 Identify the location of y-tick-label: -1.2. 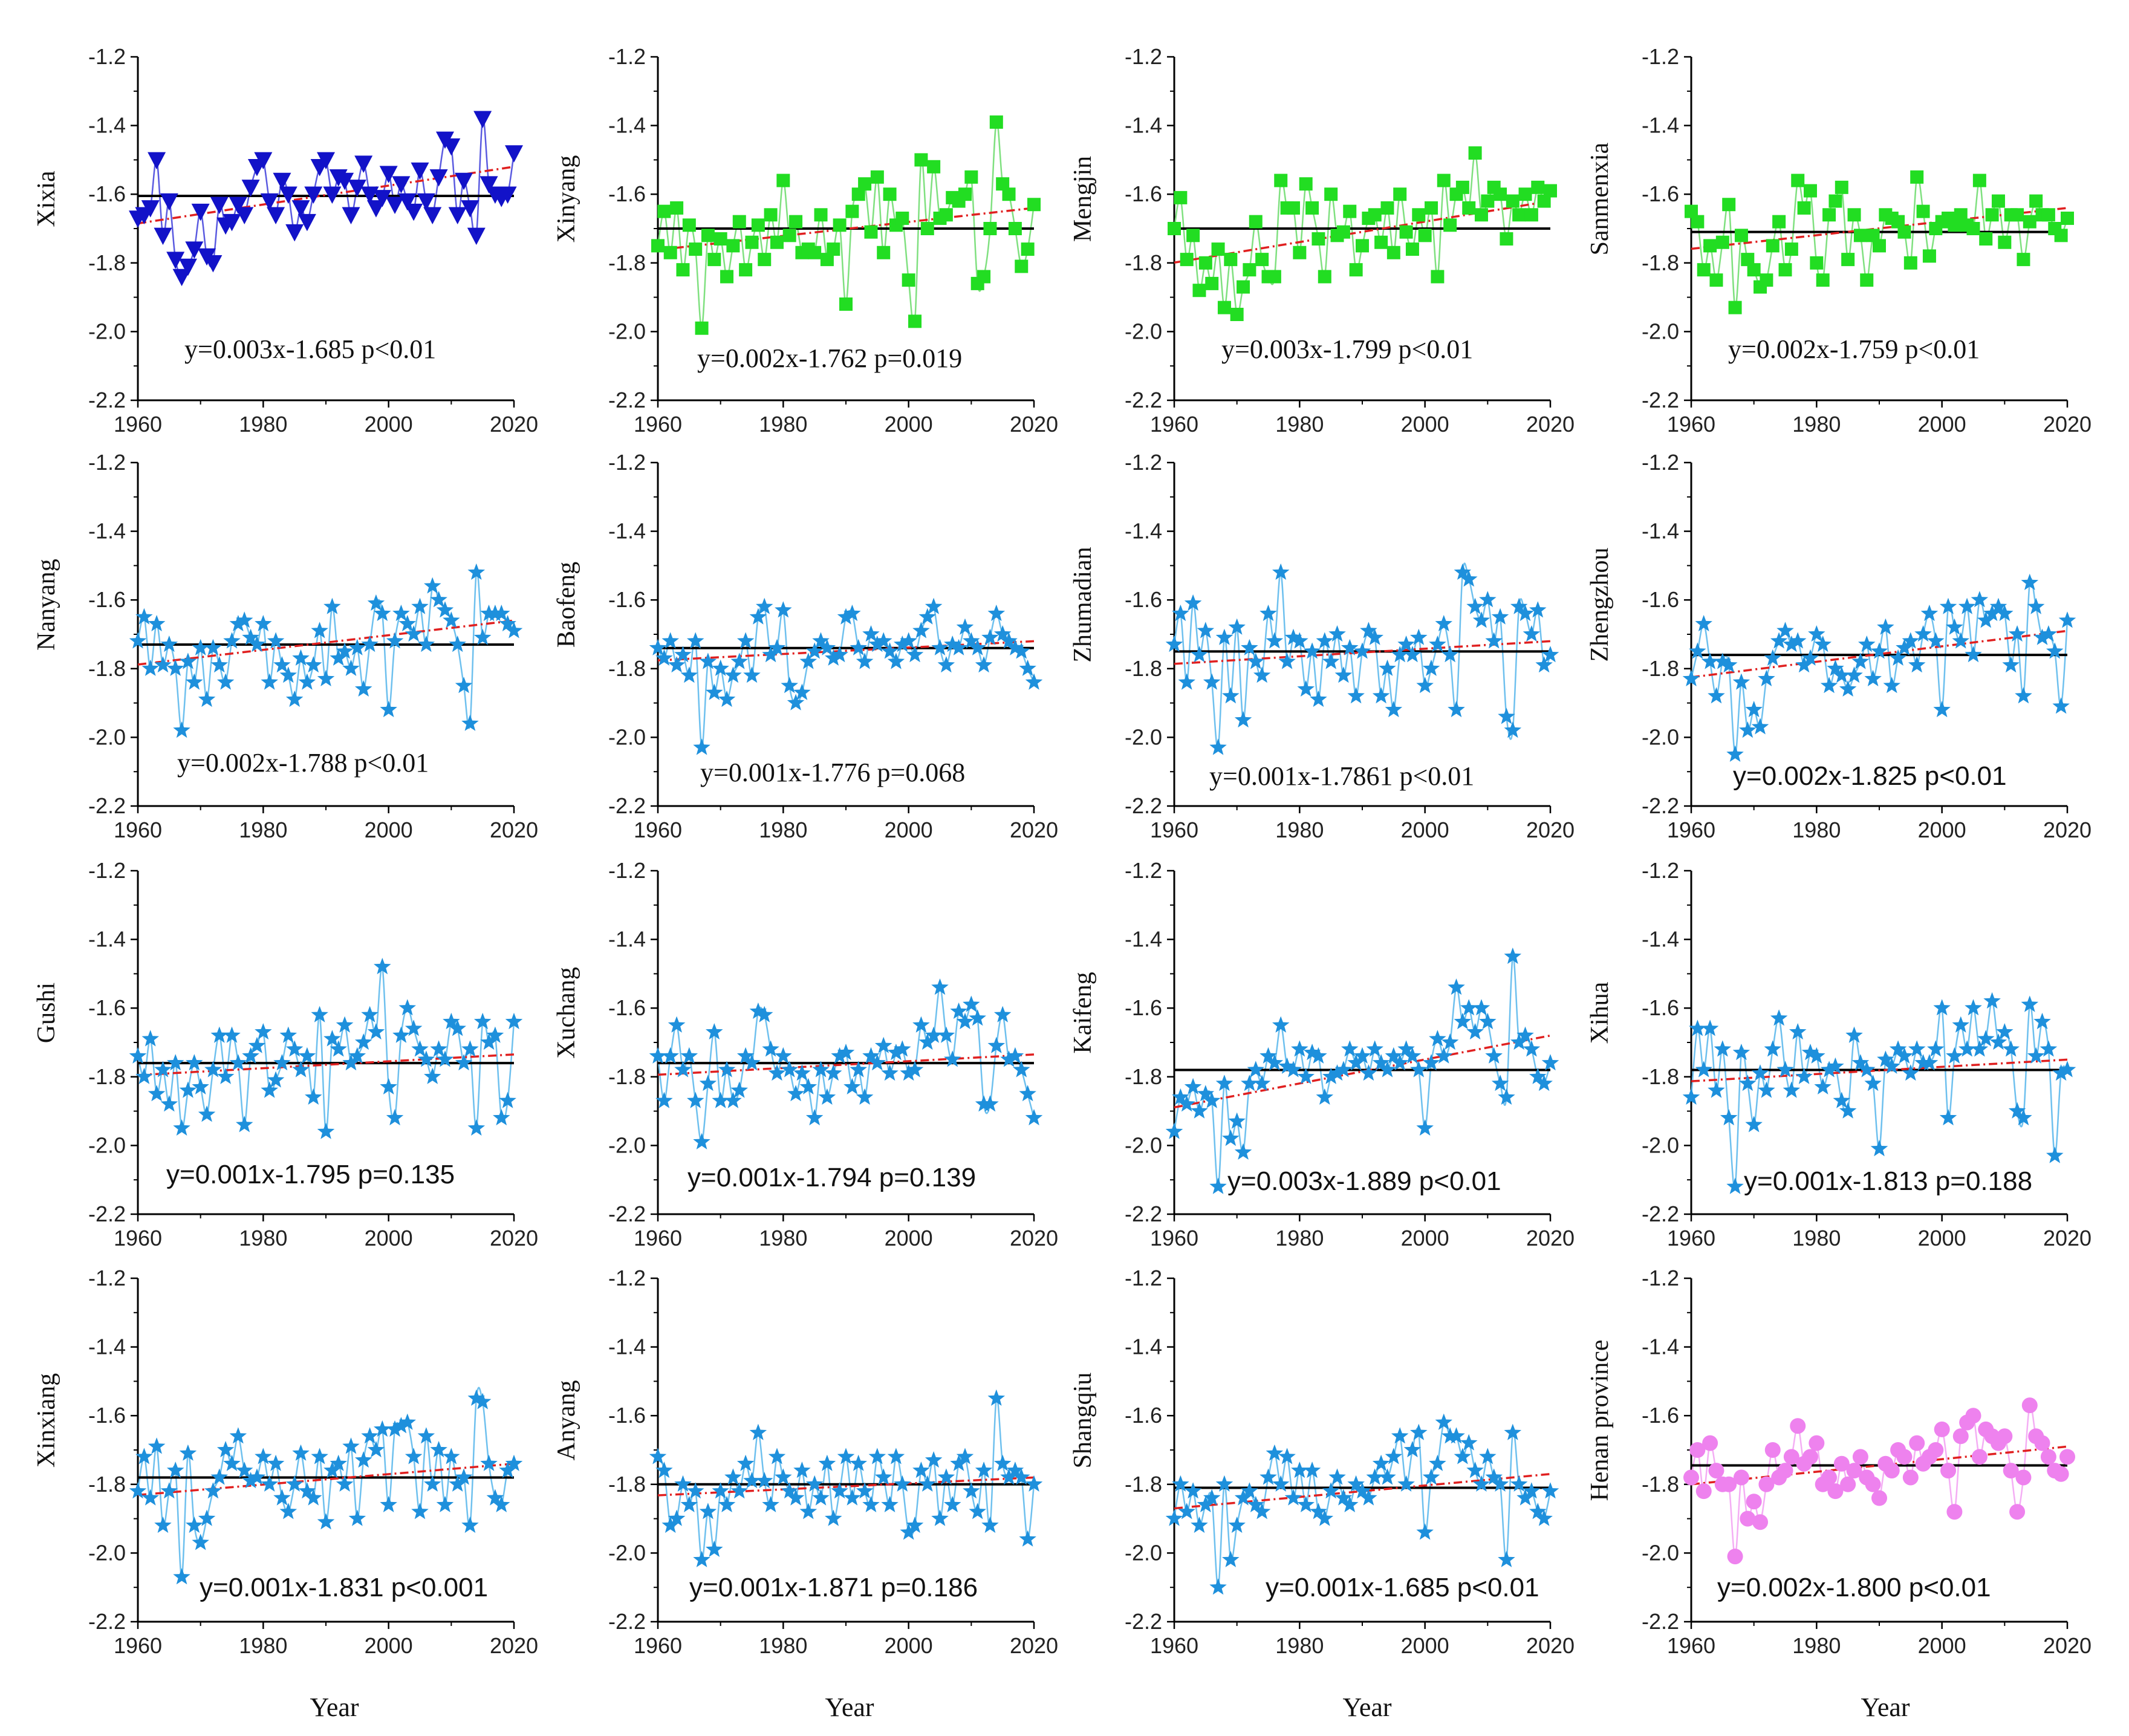
(627, 1278).